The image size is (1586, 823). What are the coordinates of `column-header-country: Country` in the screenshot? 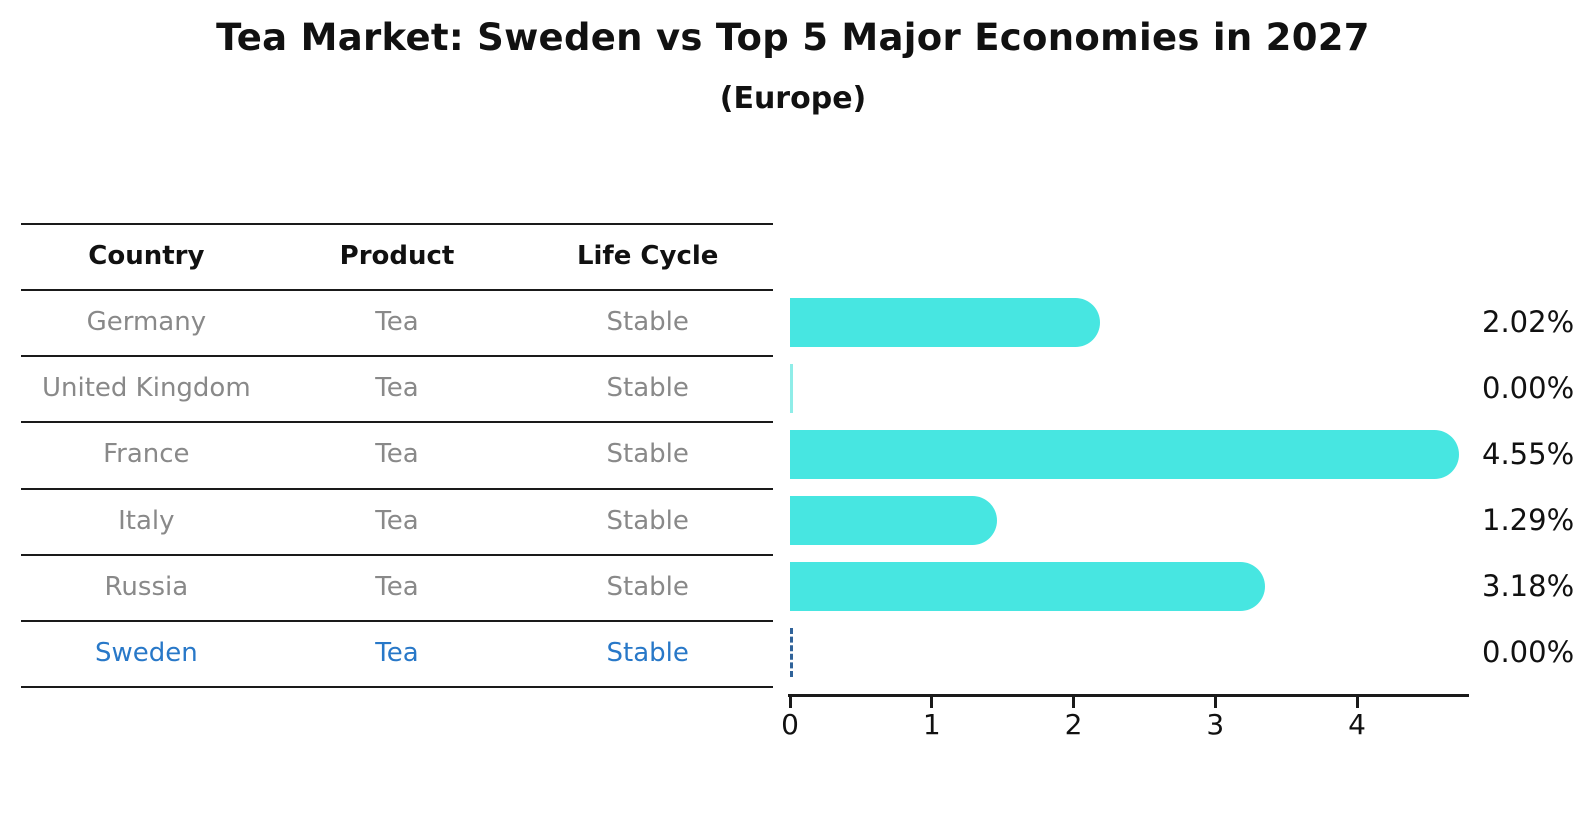 It's located at (146, 256).